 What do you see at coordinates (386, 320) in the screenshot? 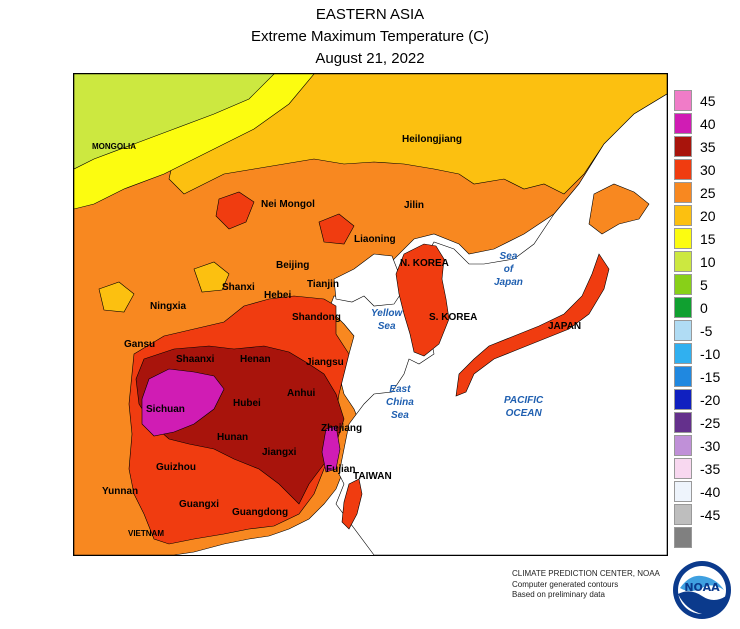
I see `label-yellow-sea: Yellow Sea` at bounding box center [386, 320].